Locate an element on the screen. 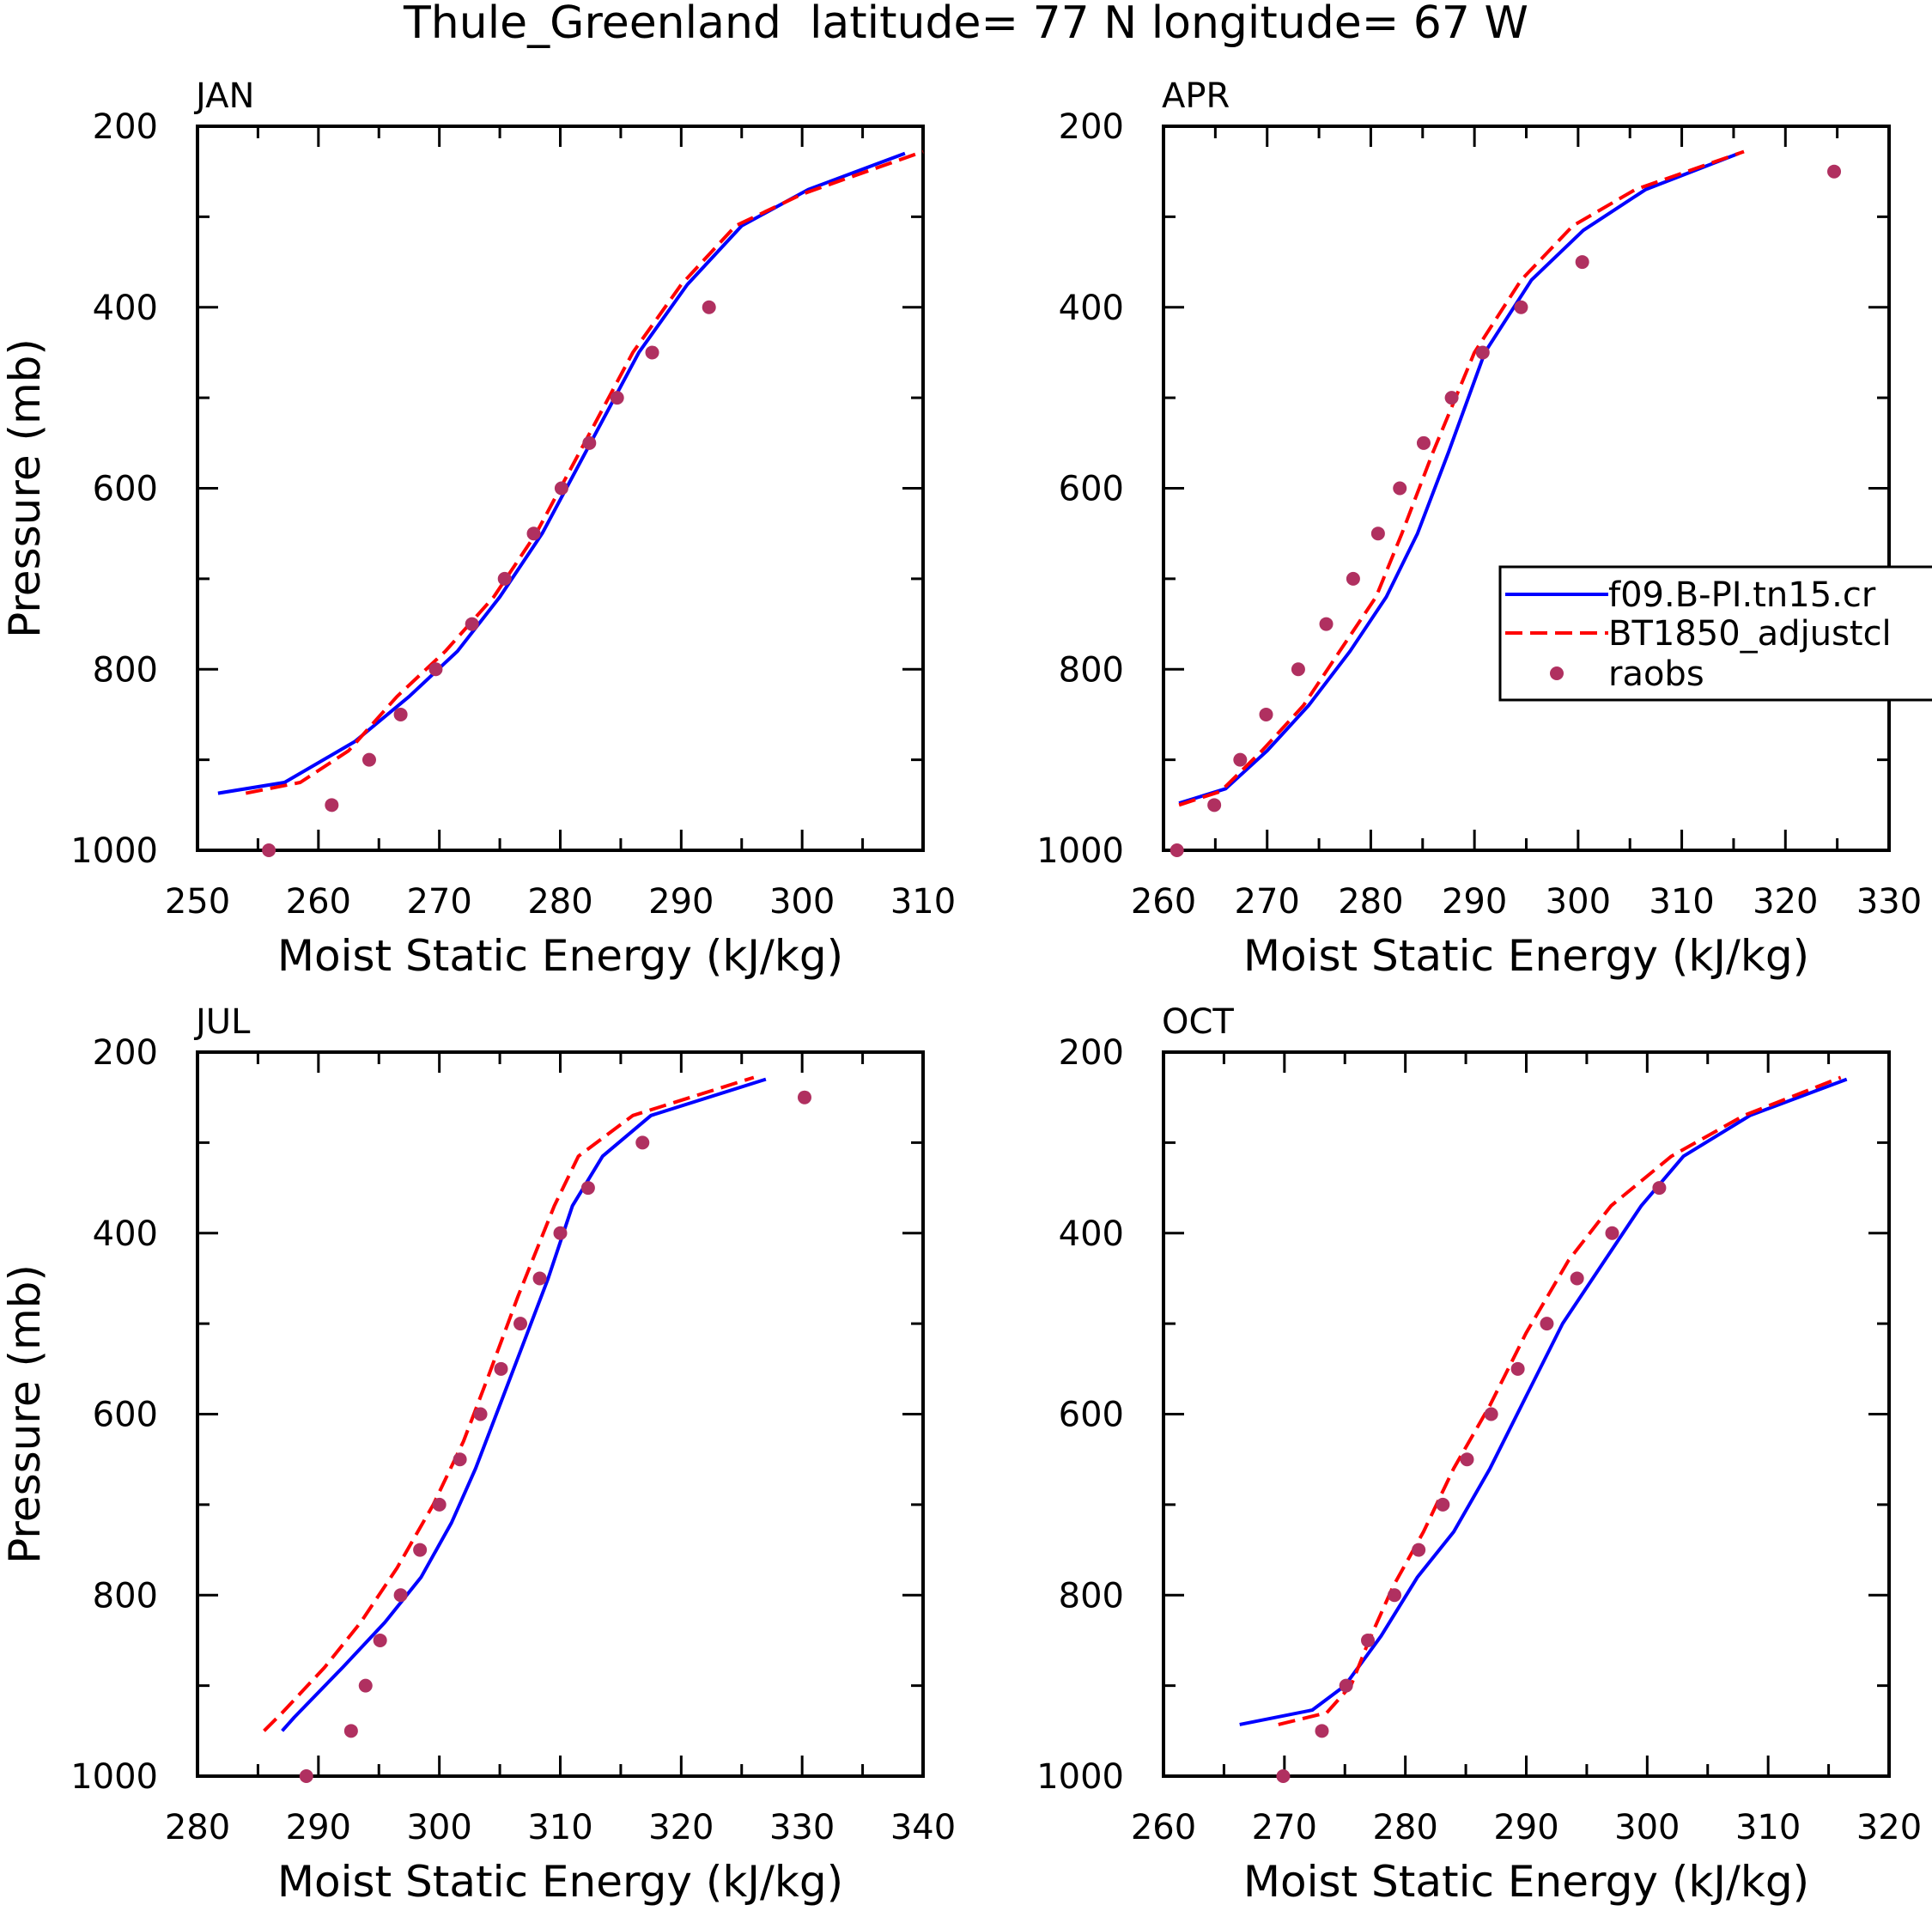  plot-frame is located at coordinates (561, 1414).